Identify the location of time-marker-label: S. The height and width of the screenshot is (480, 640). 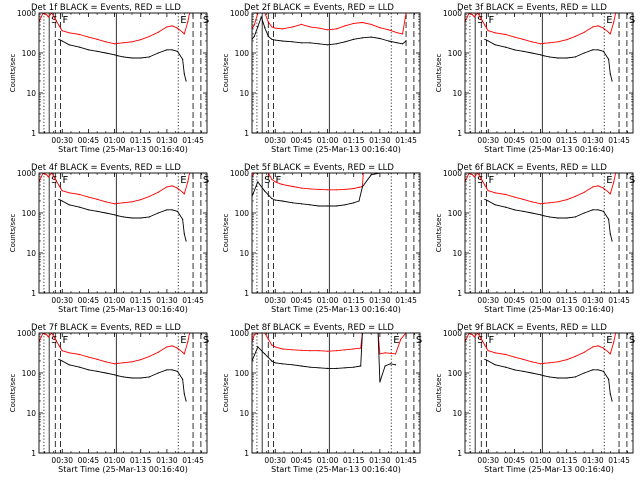
(206, 340).